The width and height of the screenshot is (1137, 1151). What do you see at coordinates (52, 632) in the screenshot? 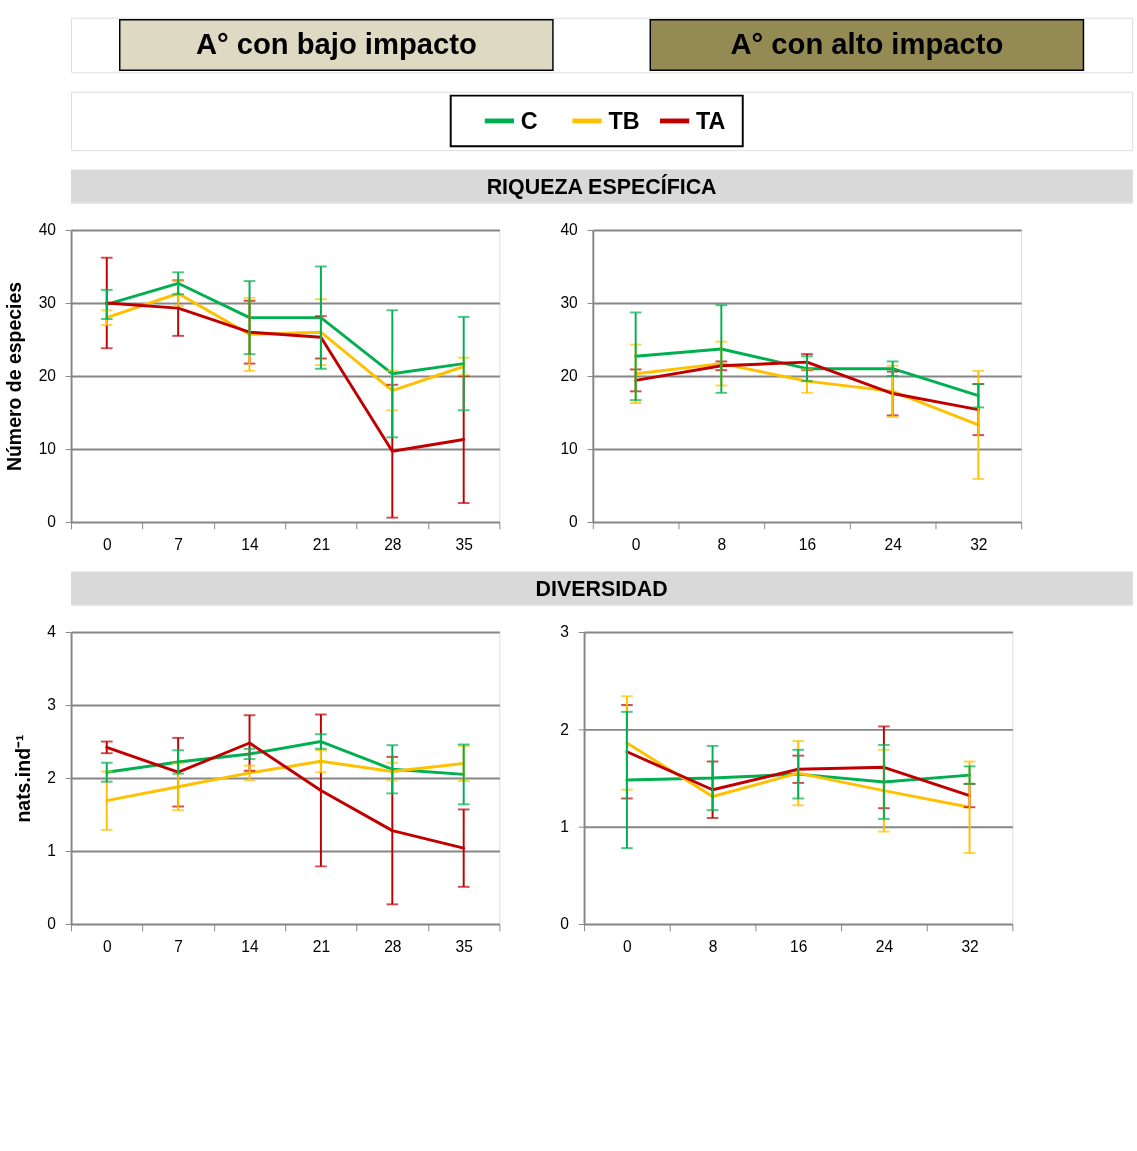
I see `y-tick-label: 4` at bounding box center [52, 632].